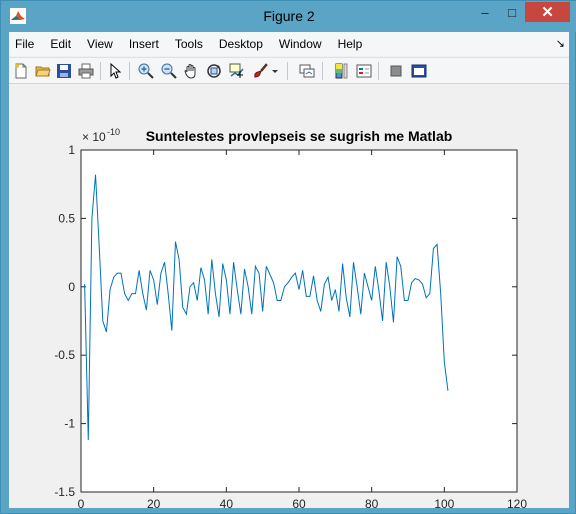 The height and width of the screenshot is (514, 576). Describe the element at coordinates (115, 71) in the screenshot. I see `pointer-icon` at that location.